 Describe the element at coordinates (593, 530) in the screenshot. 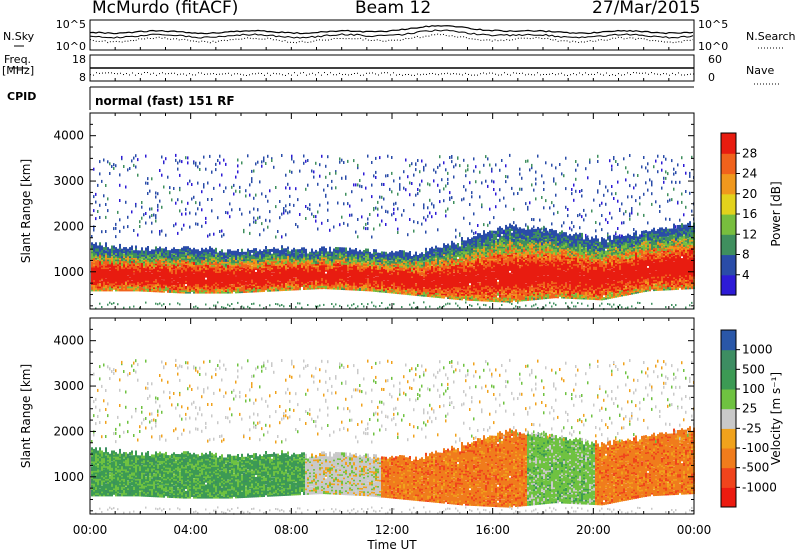

I see `x-tick-label: 20:00` at that location.